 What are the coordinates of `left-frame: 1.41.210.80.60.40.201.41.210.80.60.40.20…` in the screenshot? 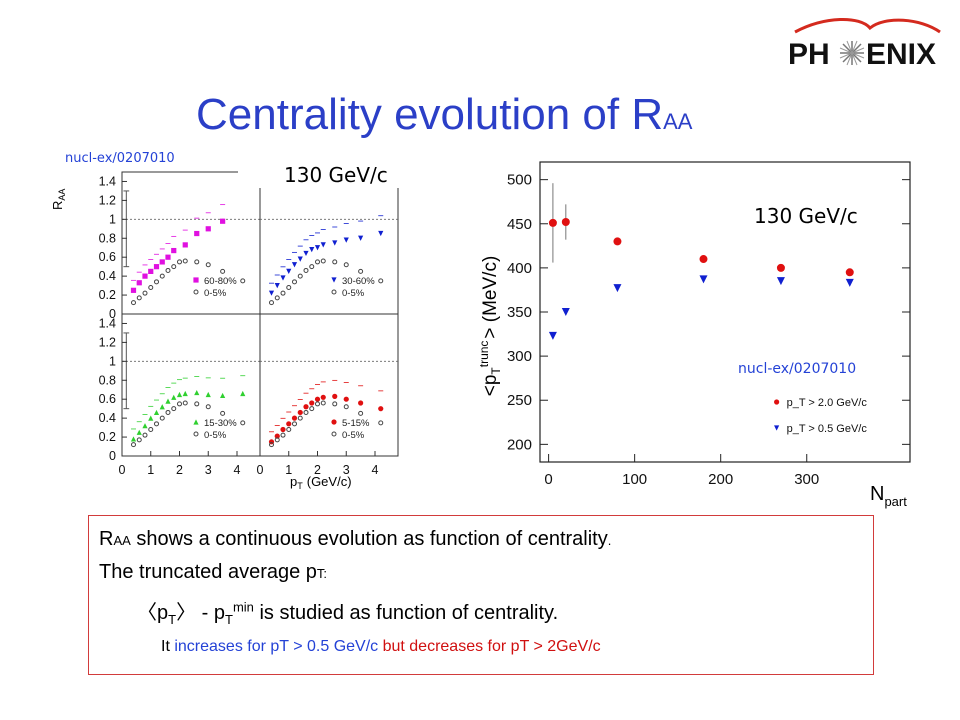 It's located at (249, 324).